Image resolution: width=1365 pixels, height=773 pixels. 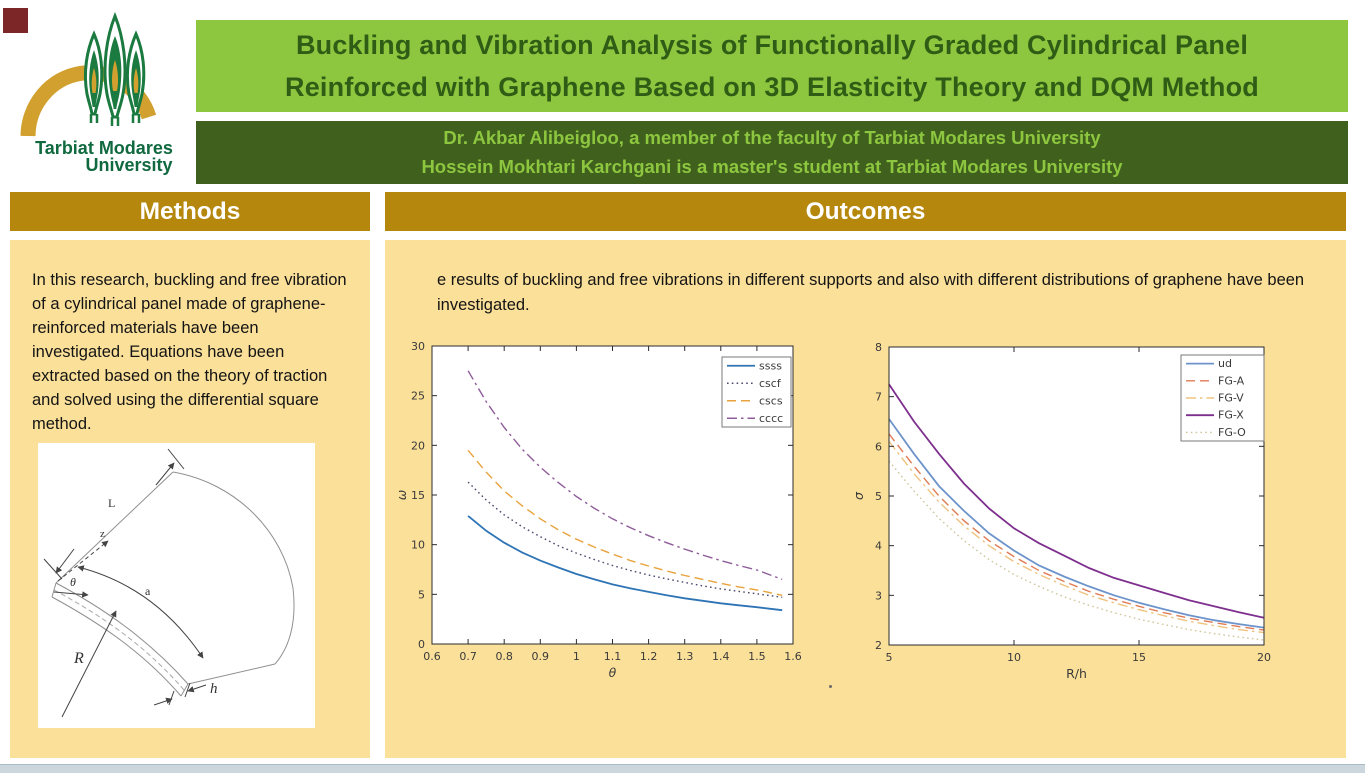 I want to click on svg-text: 0, so click(x=421, y=644).